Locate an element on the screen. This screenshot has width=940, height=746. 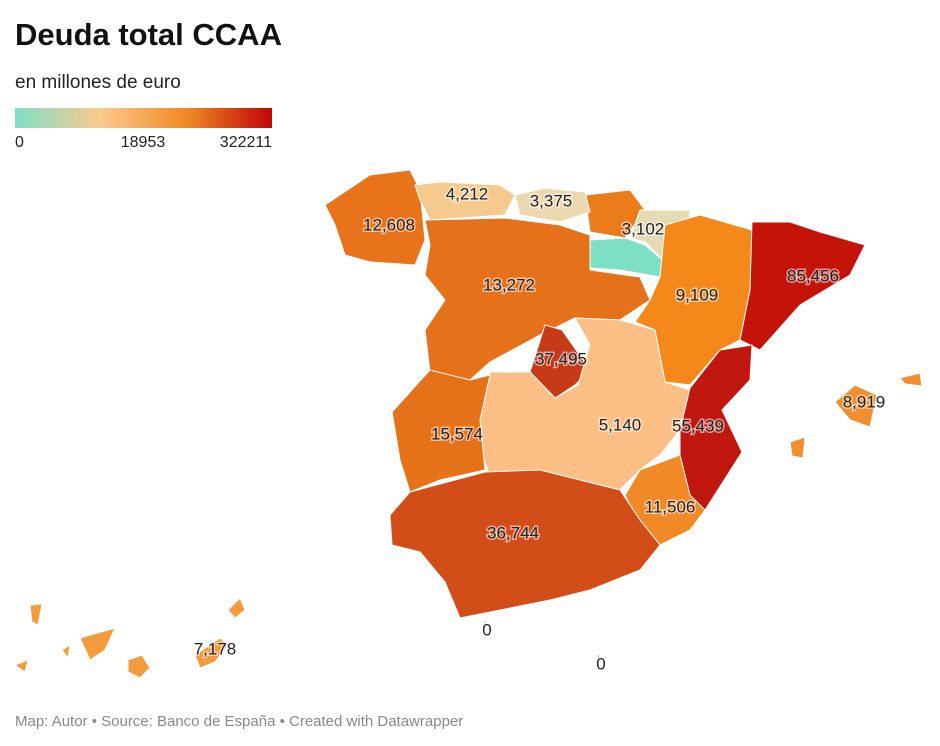
region-label: 85,456 is located at coordinates (813, 275).